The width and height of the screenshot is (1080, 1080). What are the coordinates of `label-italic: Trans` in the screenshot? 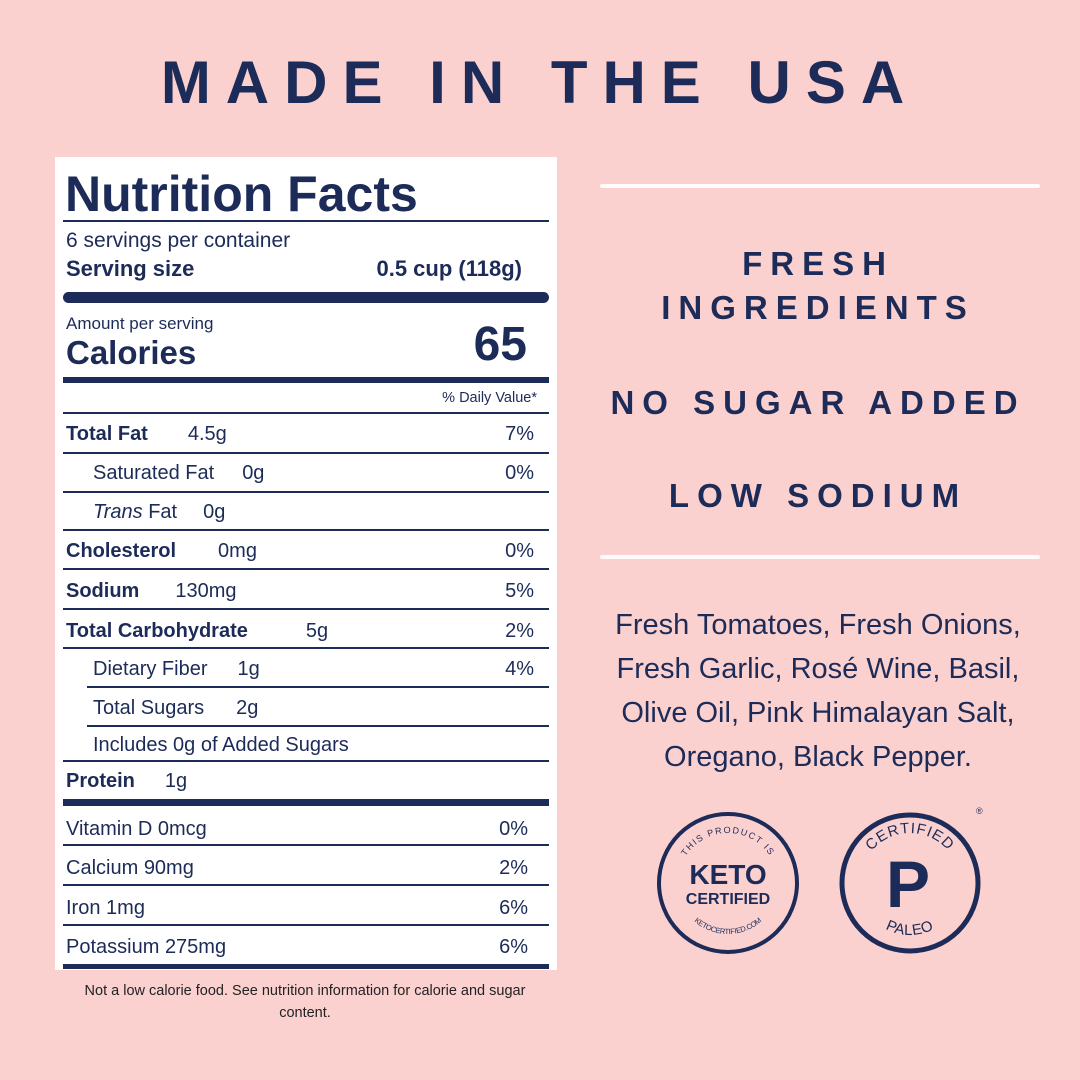 It's located at (118, 512).